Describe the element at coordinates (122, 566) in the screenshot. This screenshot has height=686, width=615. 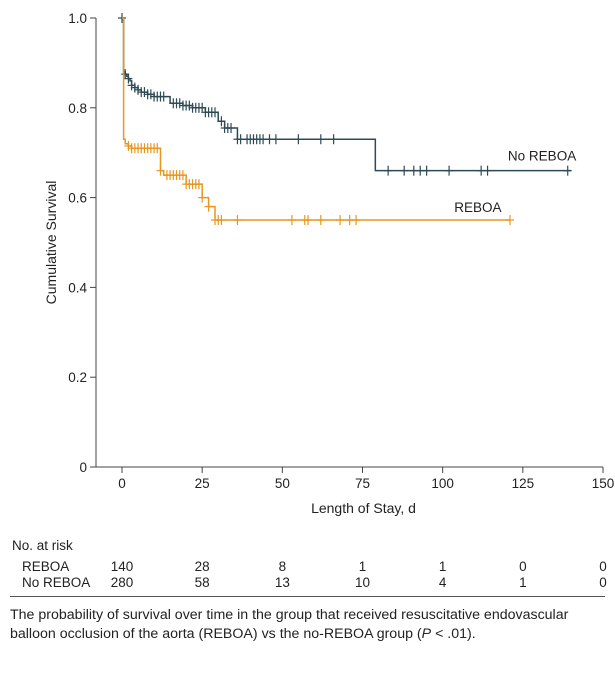
I see `risk-count: 140` at that location.